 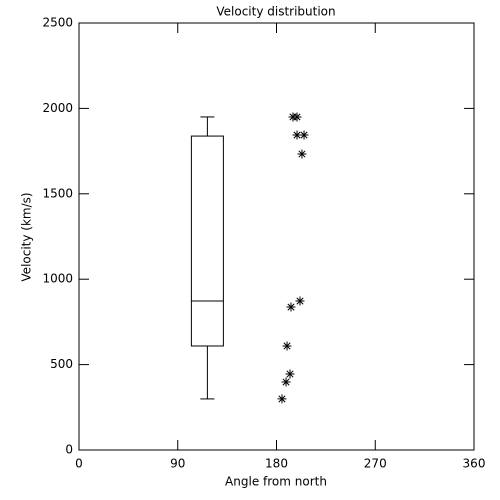 I want to click on chart-title: Velocity distribution, so click(x=275, y=12).